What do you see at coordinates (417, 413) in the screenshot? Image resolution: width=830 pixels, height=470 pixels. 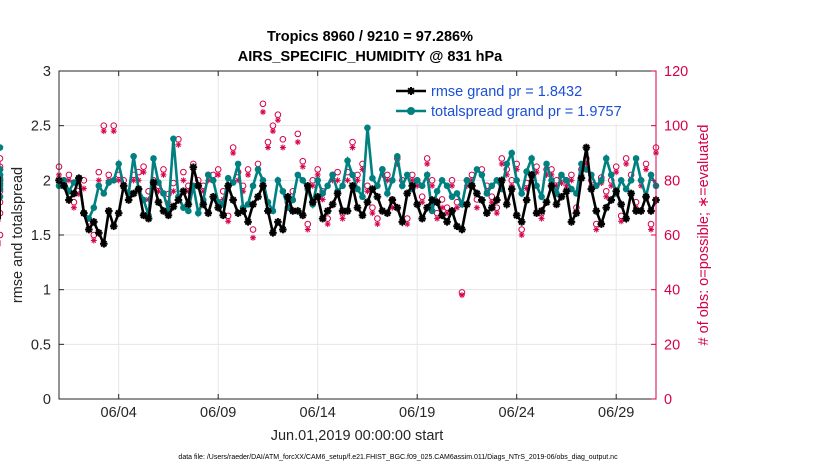 I see `x-tick-label: 06/19` at bounding box center [417, 413].